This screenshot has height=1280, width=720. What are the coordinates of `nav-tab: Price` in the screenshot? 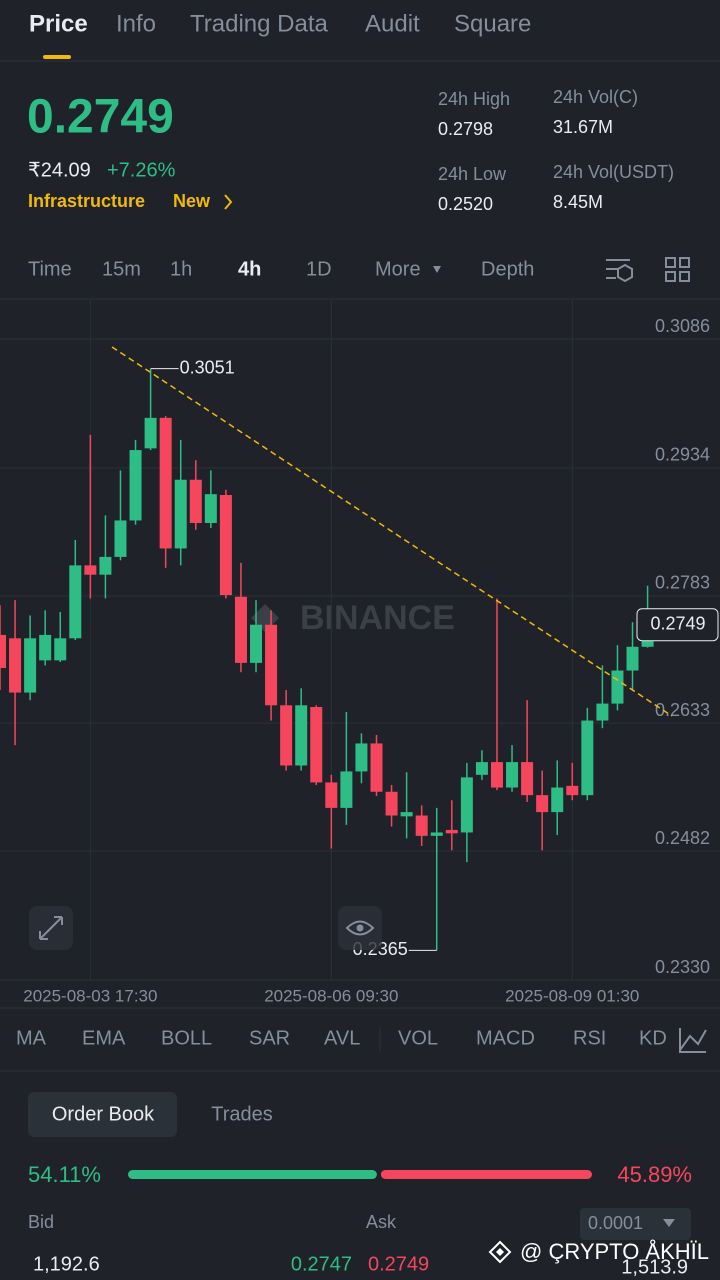 It's located at (58, 23).